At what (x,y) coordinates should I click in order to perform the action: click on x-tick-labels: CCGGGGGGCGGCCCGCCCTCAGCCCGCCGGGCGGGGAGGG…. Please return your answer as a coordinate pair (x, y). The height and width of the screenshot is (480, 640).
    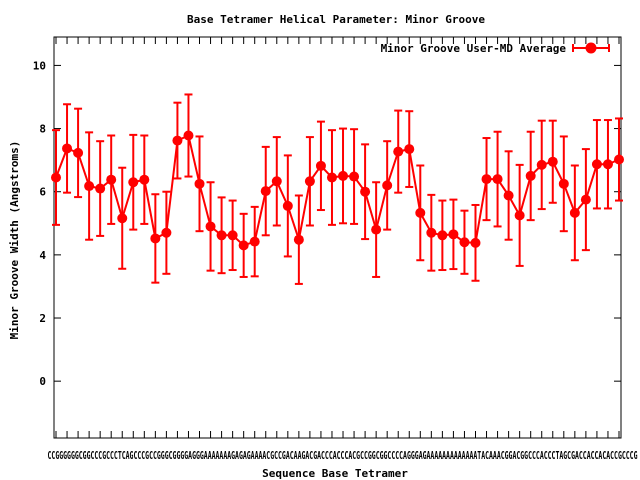
    Looking at the image, I should click on (343, 455).